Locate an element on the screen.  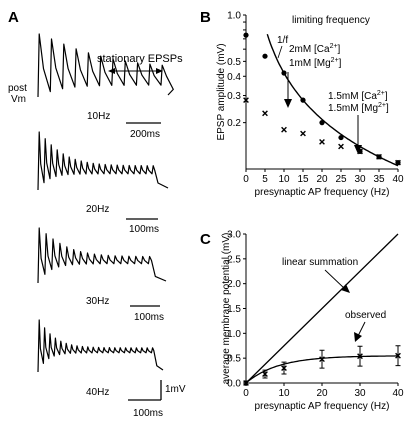
stationary-epsps-label: stationary EPSPs is located at coordinates (140, 59).